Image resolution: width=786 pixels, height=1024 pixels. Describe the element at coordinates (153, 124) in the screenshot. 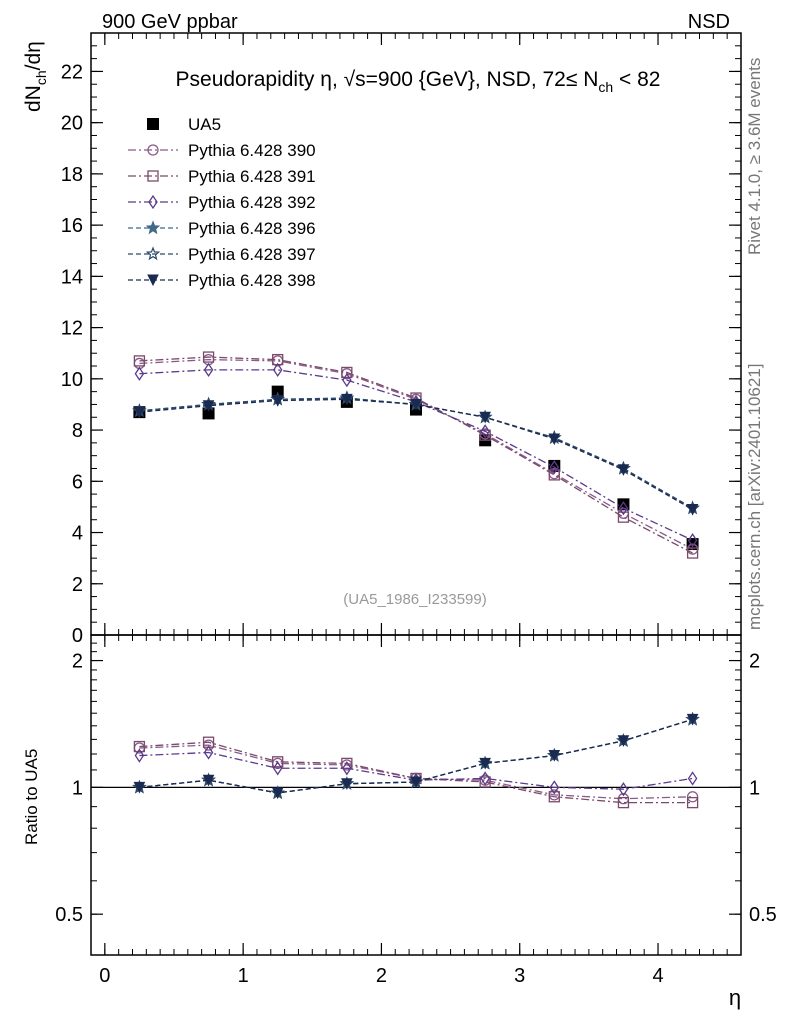

I see `legend-marker-UA5` at that location.